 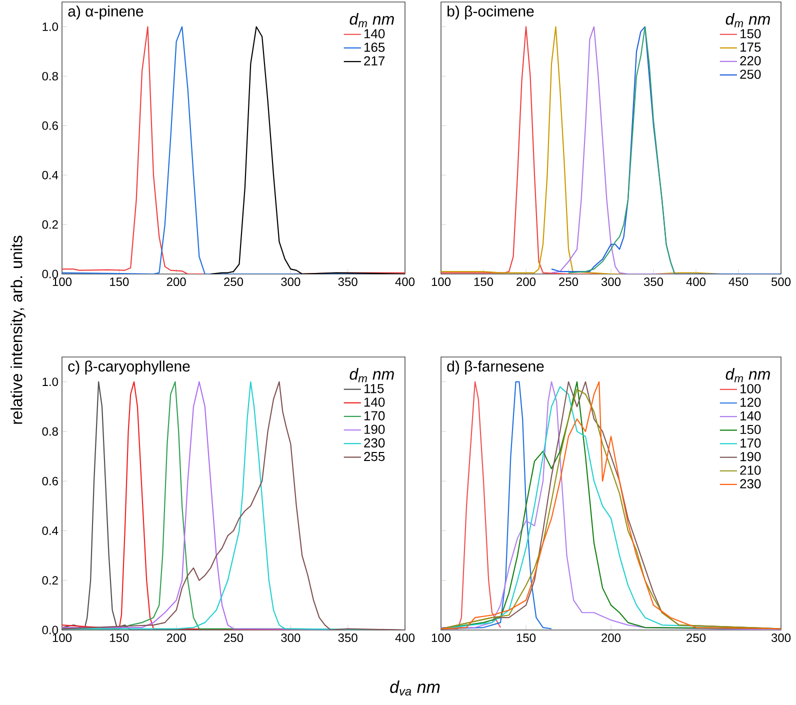 I want to click on x-tick-label: 500, so click(x=781, y=282).